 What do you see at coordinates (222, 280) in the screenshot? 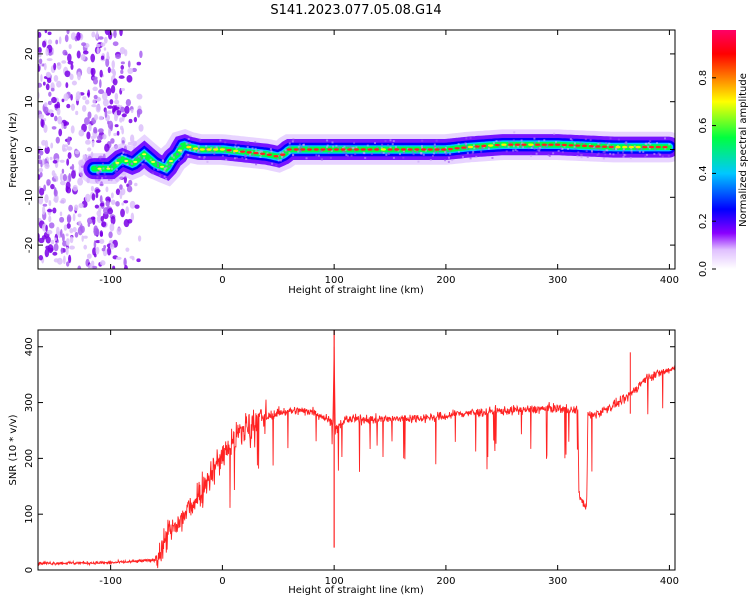
I see `x-tick-label: 0` at bounding box center [222, 280].